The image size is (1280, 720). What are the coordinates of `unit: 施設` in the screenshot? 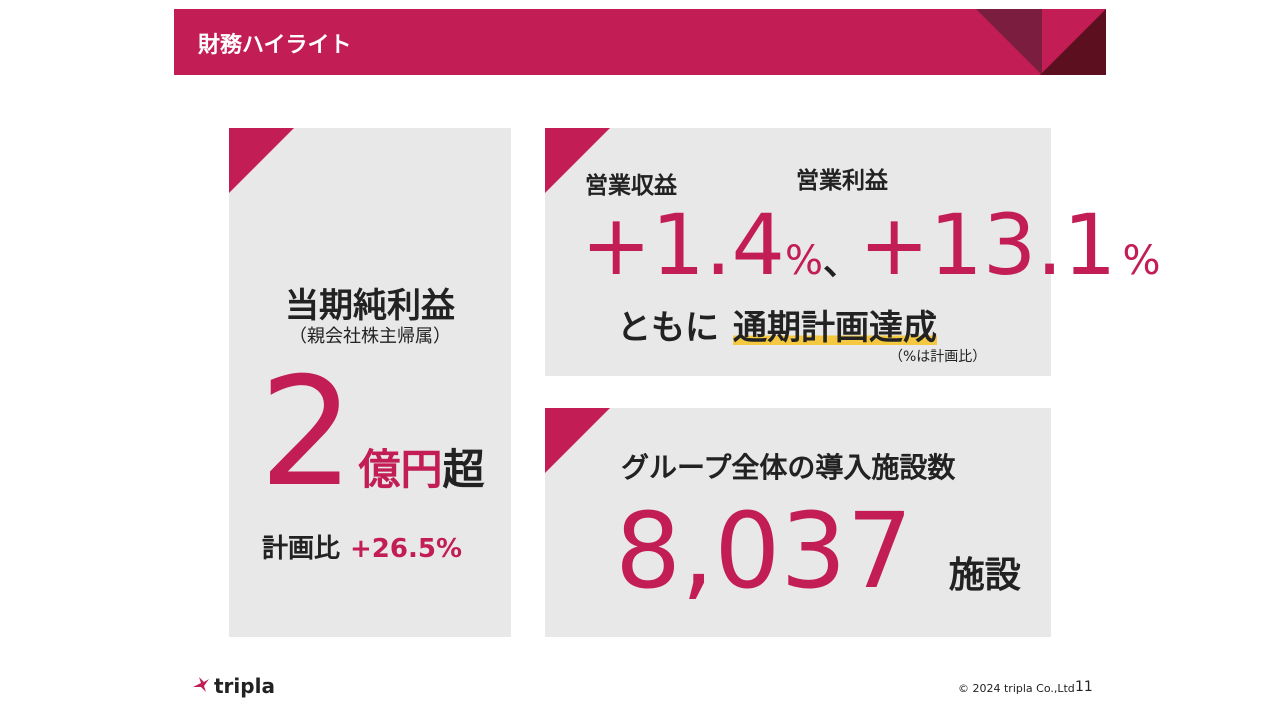 It's located at (984, 575).